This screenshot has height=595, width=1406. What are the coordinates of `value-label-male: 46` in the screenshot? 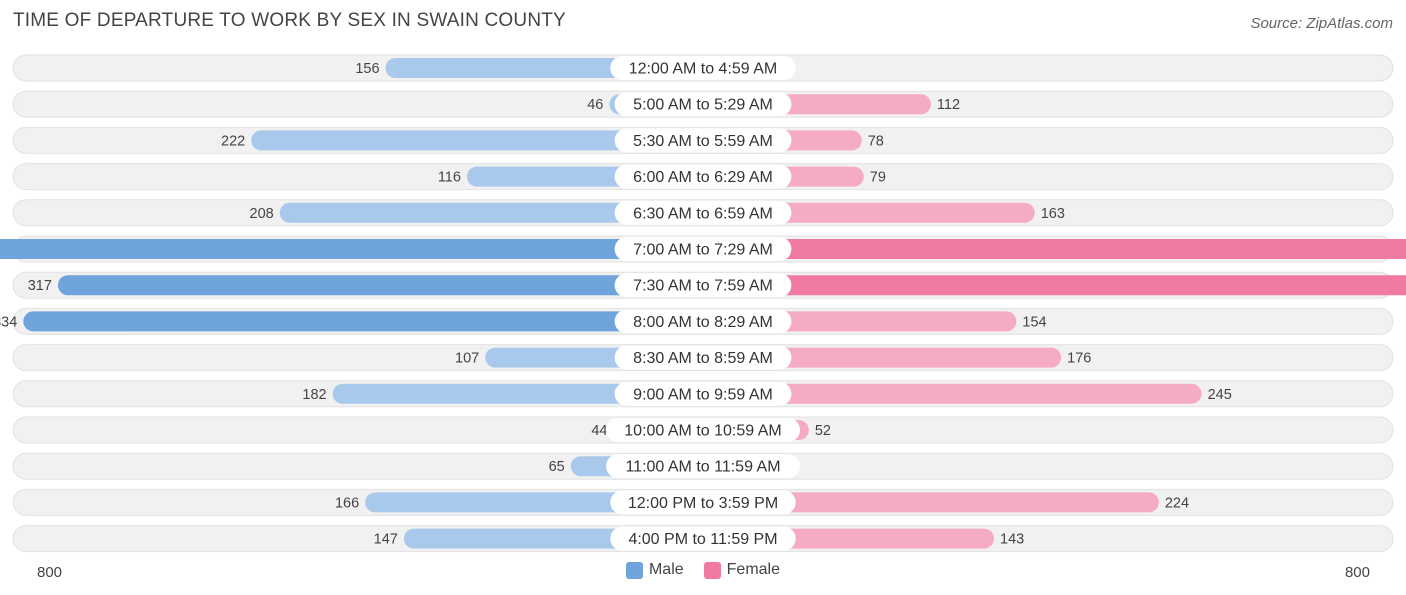 It's located at (595, 105).